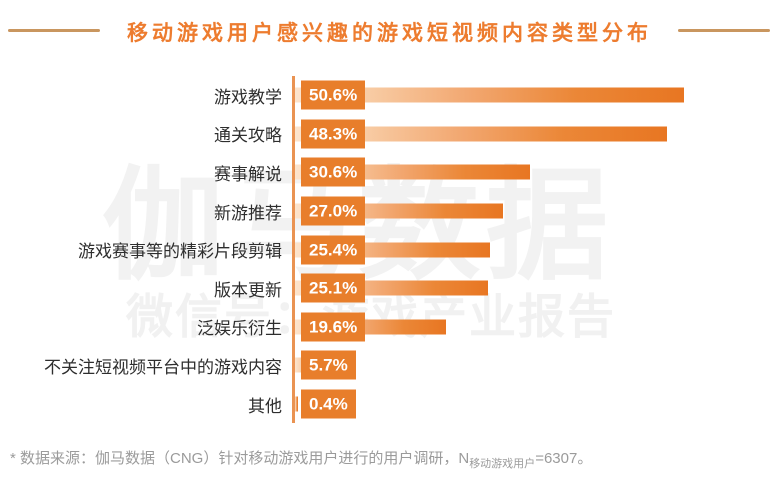 The height and width of the screenshot is (488, 779). What do you see at coordinates (333, 172) in the screenshot?
I see `value-box: 30.6%` at bounding box center [333, 172].